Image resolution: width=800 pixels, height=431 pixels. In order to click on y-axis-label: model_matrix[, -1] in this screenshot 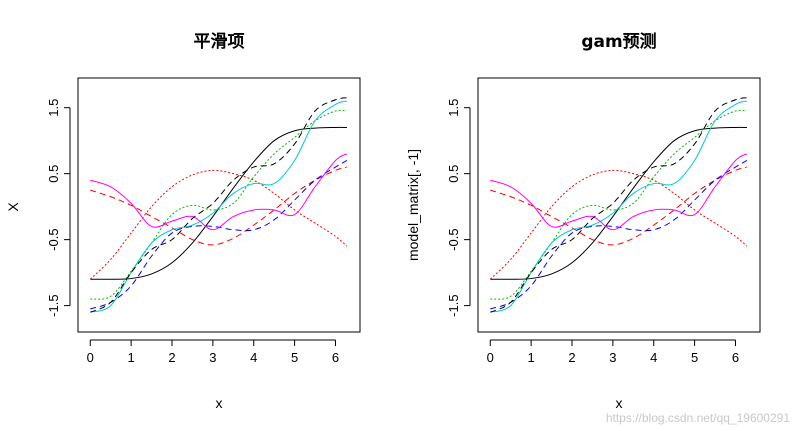, I will do `click(413, 205)`.